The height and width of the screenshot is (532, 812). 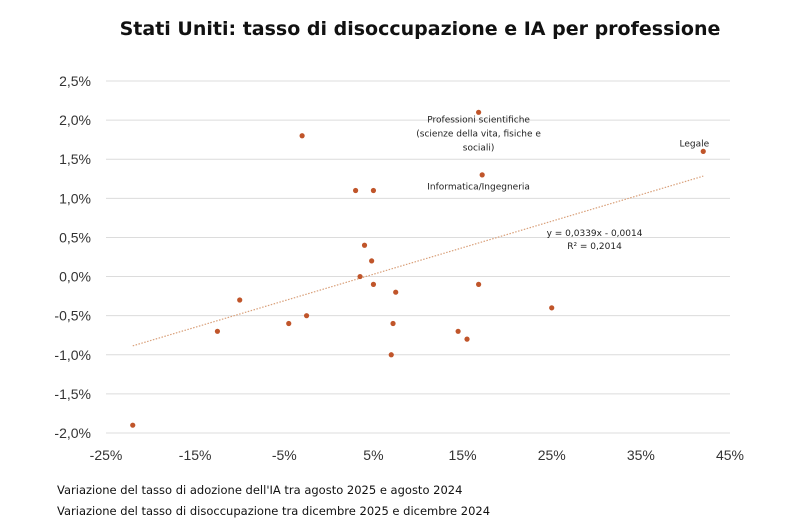 What do you see at coordinates (75, 198) in the screenshot?
I see `y-tick-label: 1,0%` at bounding box center [75, 198].